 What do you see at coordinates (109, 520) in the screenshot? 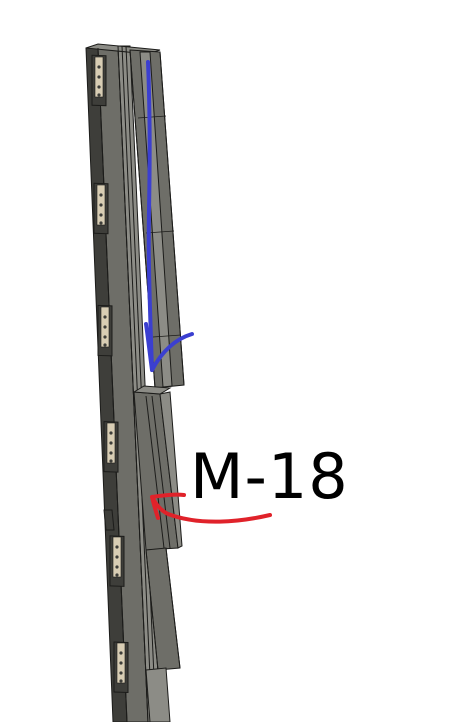
I see `side-tab` at bounding box center [109, 520].